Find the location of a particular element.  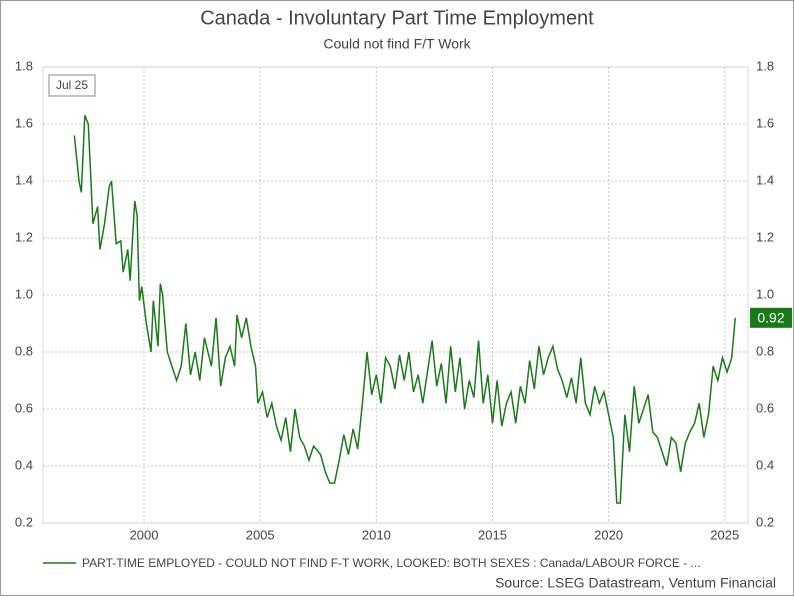

y-tick-label: 1.6 is located at coordinates (24, 122).